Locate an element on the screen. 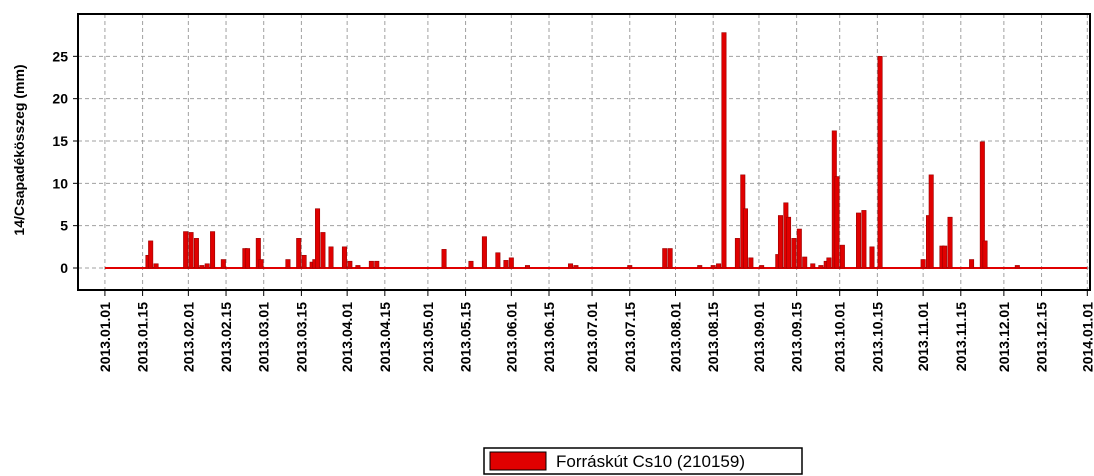  x-tick-label: 2013.03.01 is located at coordinates (264, 337).